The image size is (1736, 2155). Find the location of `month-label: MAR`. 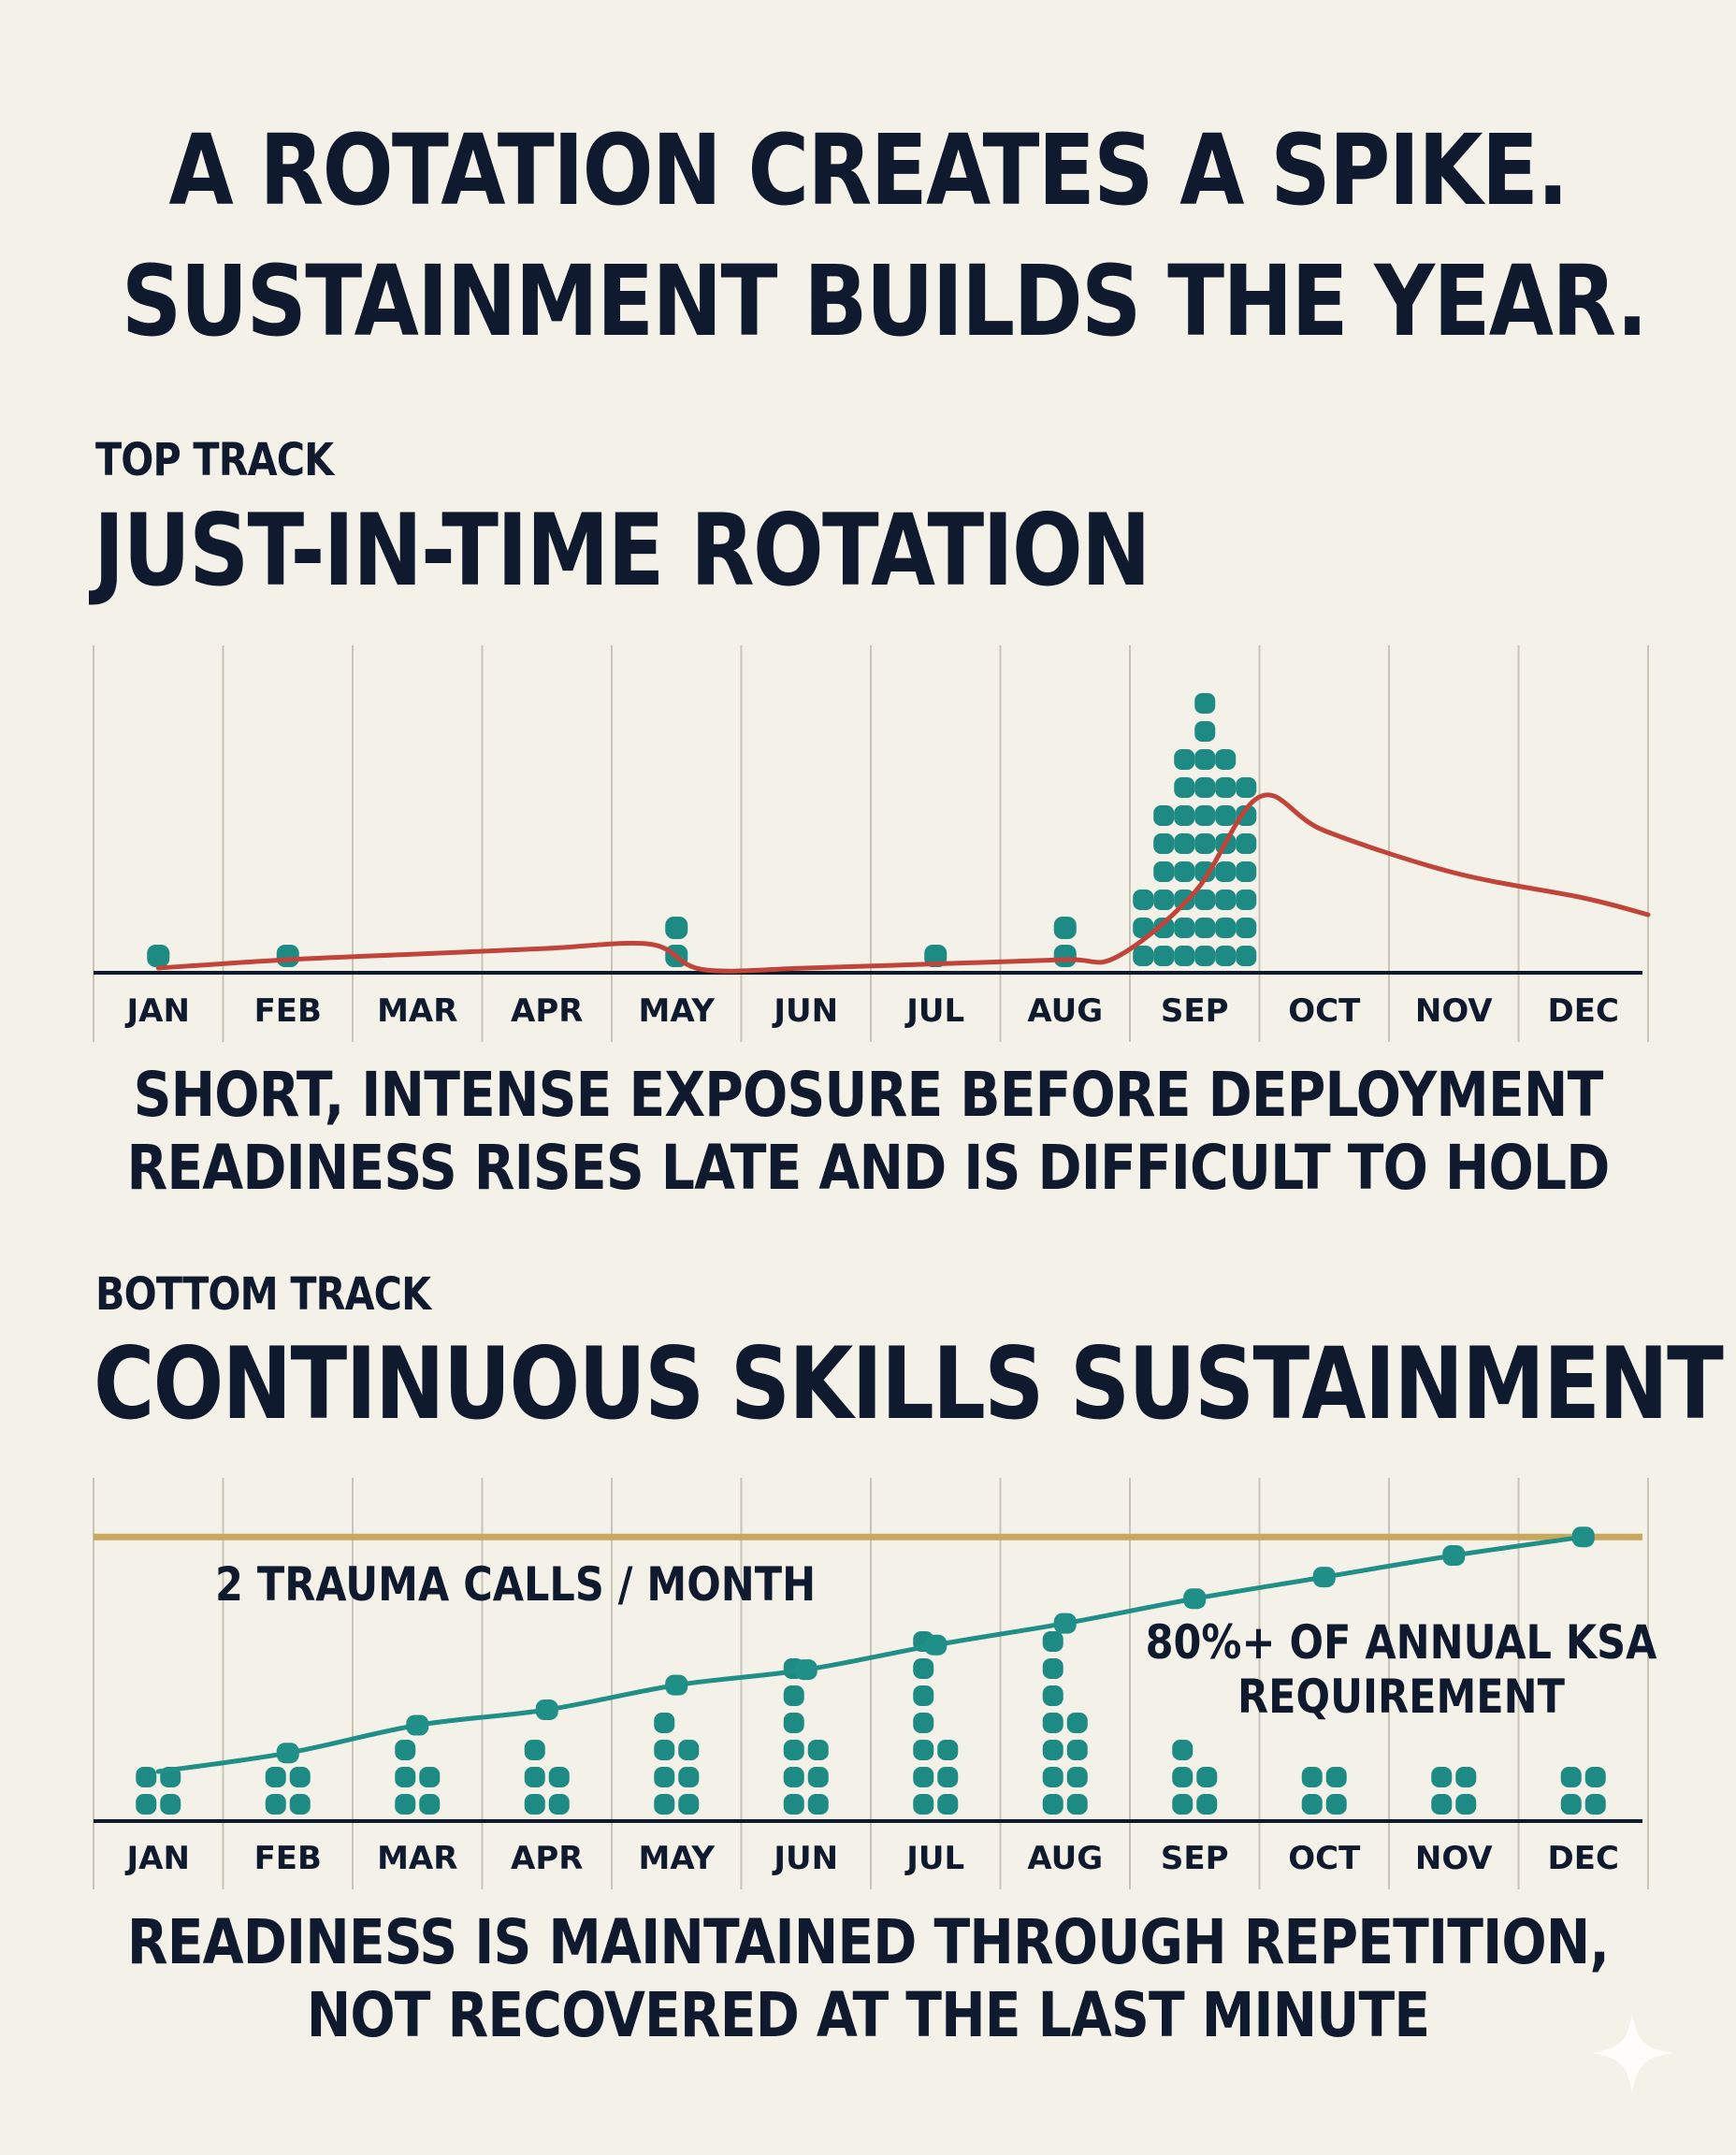

month-label: MAR is located at coordinates (417, 1859).